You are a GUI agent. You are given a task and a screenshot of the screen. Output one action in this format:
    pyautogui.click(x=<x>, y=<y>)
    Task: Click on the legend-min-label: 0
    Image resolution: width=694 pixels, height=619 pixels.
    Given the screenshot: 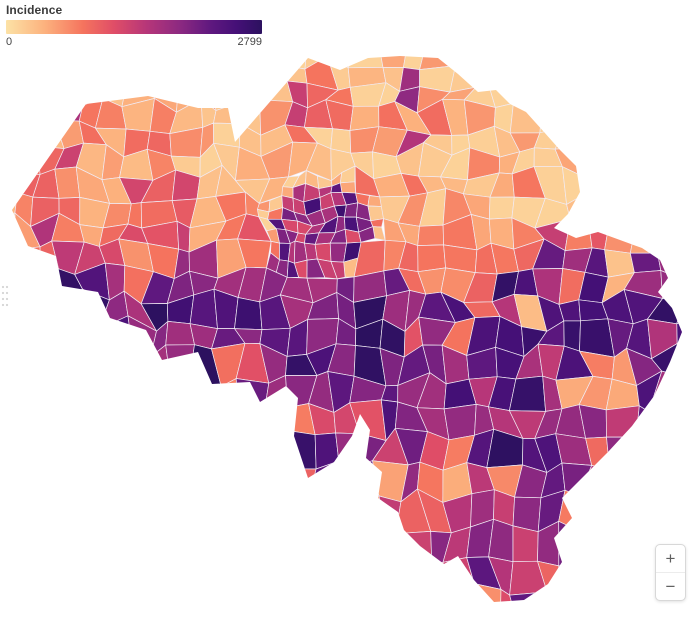 What is the action you would take?
    pyautogui.click(x=9, y=42)
    